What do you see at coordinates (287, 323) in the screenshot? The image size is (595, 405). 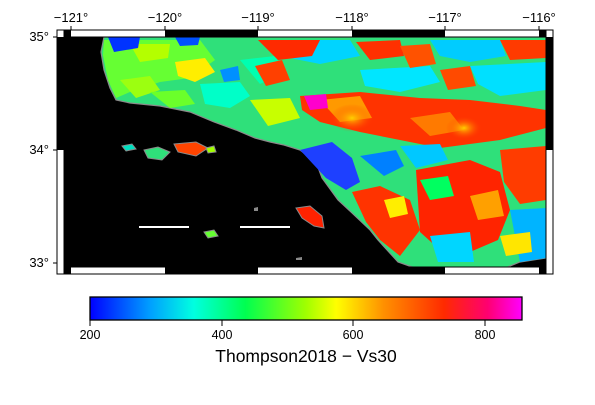 I see `colorbar-ticks` at bounding box center [287, 323].